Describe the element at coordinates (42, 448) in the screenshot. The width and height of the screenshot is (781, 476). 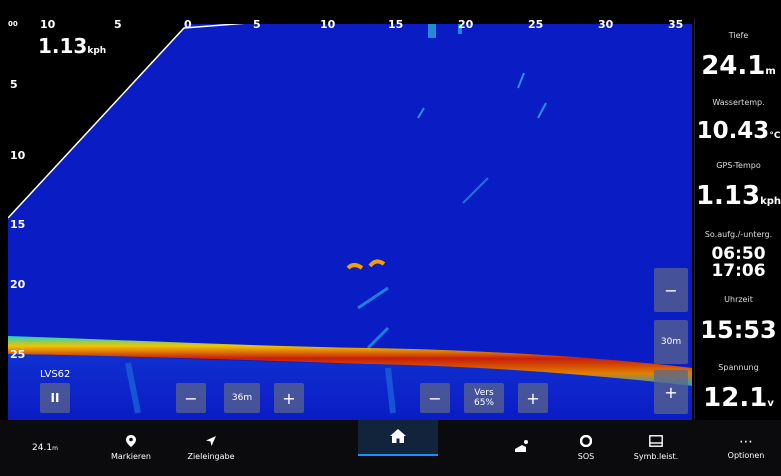
I see `depth-shortcut-value: 24.1` at that location.